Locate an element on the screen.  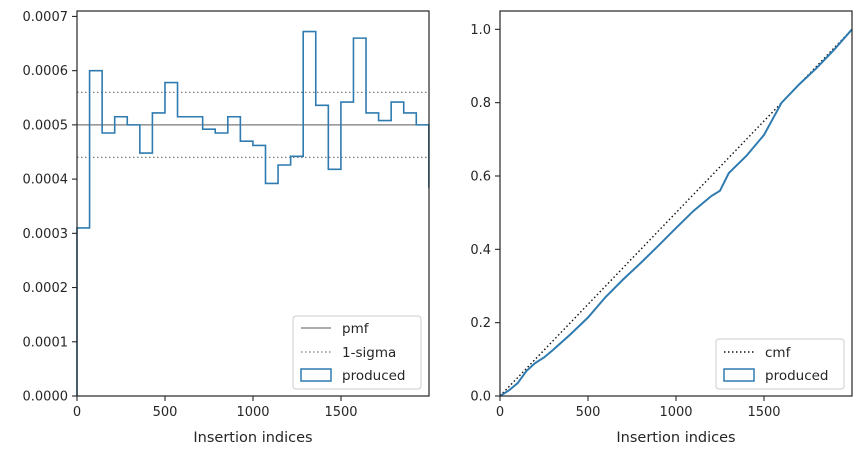
right-y-tick-label: 0.0 is located at coordinates (480, 397).